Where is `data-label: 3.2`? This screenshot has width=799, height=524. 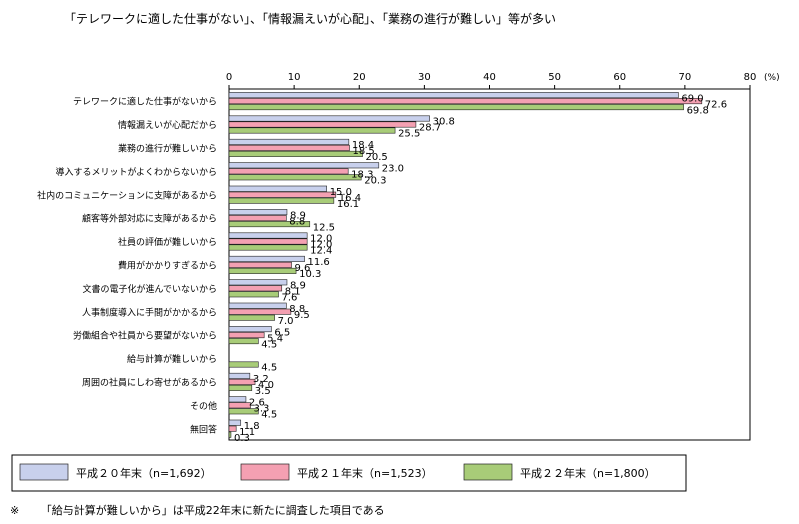
data-label: 3.2 is located at coordinates (261, 379).